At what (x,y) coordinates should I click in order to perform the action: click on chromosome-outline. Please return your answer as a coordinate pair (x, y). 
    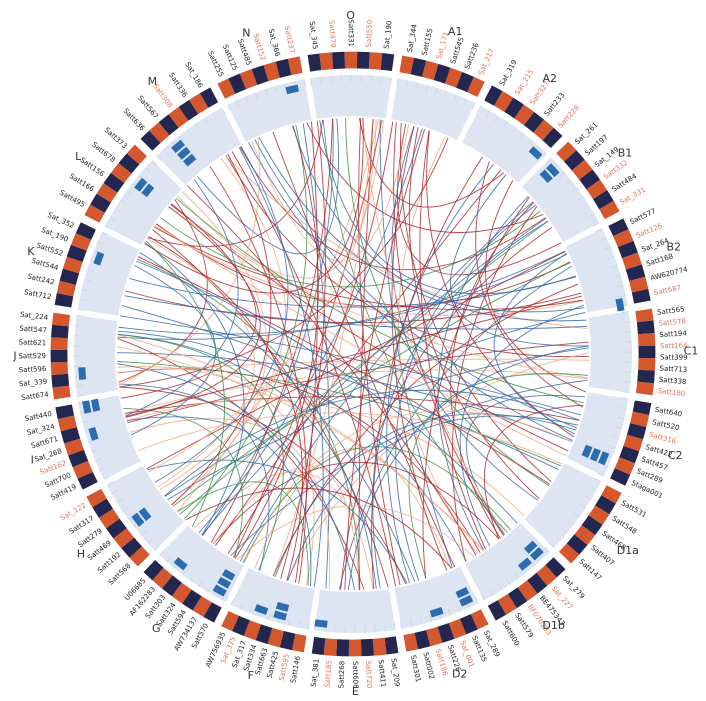
    Looking at the image, I should click on (179, 119).